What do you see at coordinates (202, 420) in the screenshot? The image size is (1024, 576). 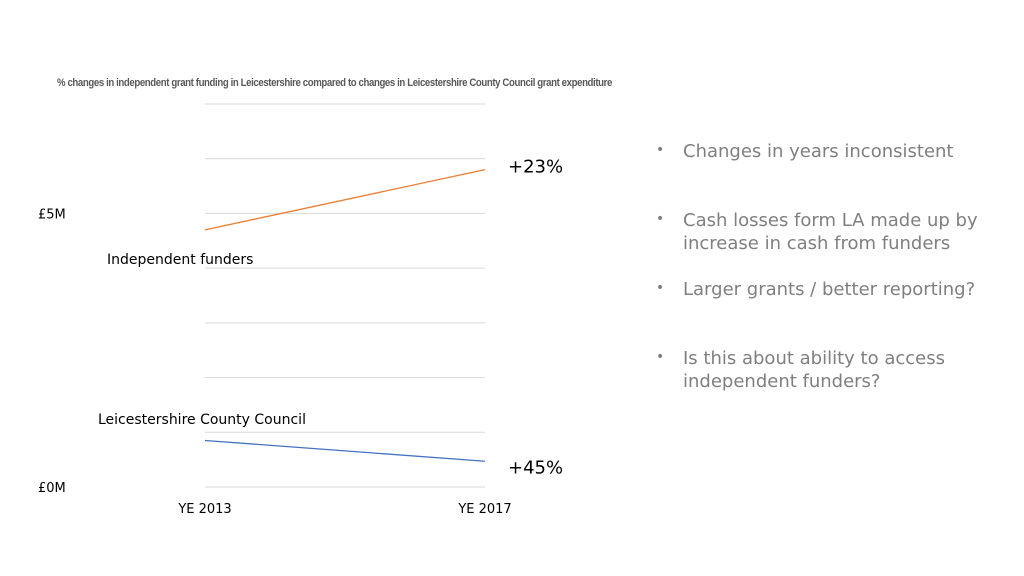 I see `series-name-label: Leicestershire County Council` at bounding box center [202, 420].